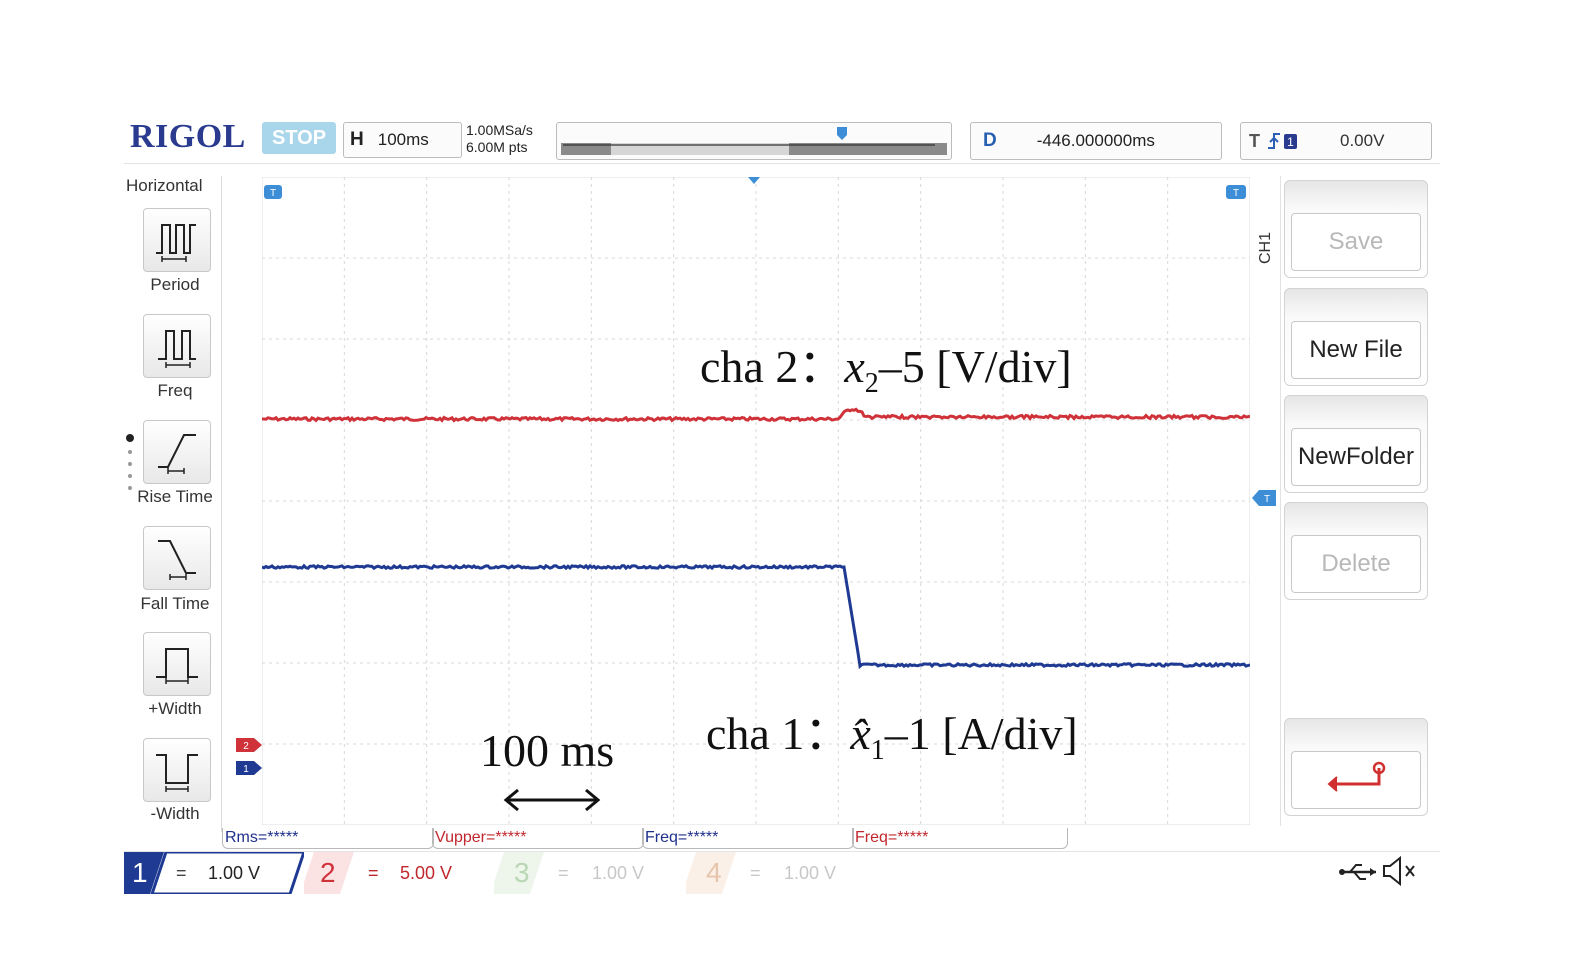  What do you see at coordinates (140, 872) in the screenshot?
I see `ch1-number: 1` at bounding box center [140, 872].